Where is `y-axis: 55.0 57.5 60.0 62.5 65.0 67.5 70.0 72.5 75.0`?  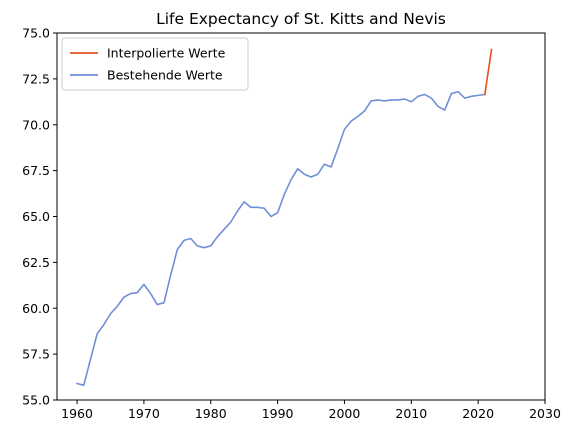 y-axis: 55.0 57.5 60.0 62.5 65.0 67.5 70.0 72.5 75.0 is located at coordinates (39, 217).